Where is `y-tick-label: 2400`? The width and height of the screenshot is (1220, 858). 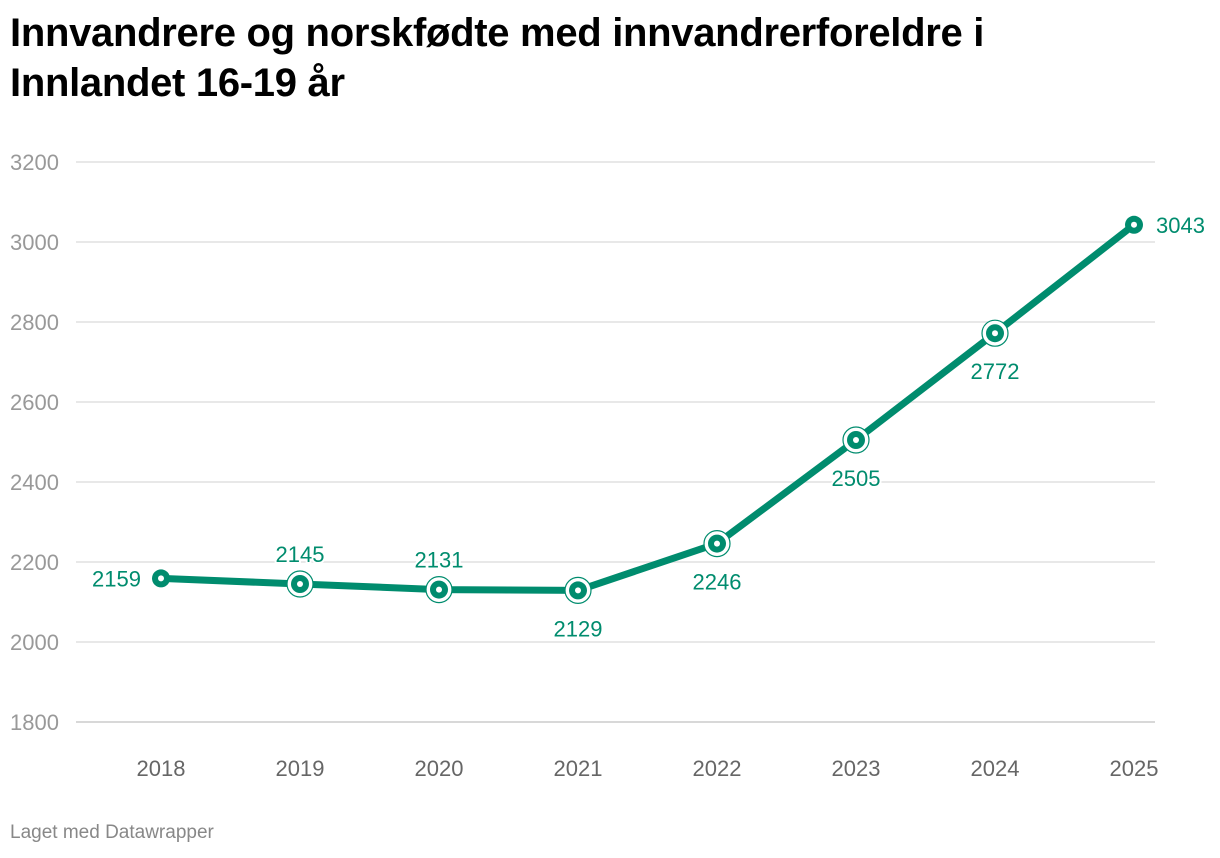
y-tick-label: 2400 is located at coordinates (34, 482).